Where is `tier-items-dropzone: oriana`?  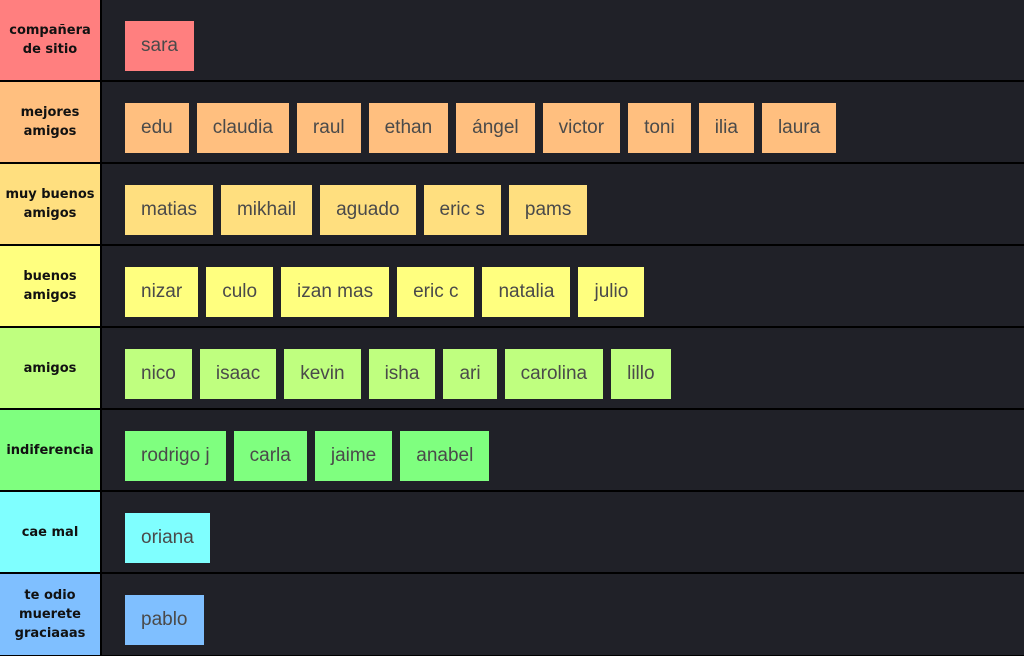 tier-items-dropzone: oriana is located at coordinates (563, 532).